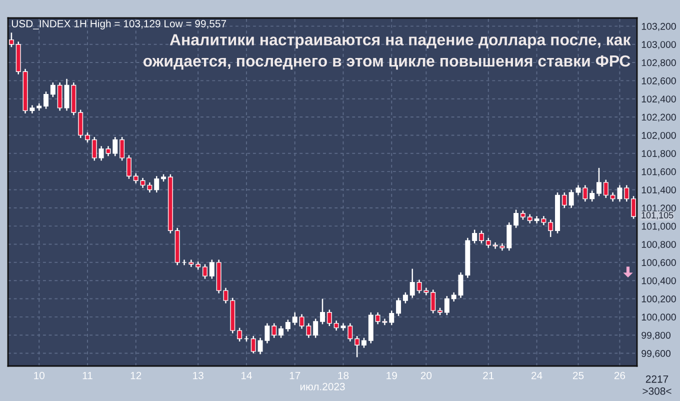 This screenshot has width=680, height=401. Describe the element at coordinates (659, 299) in the screenshot. I see `y-tick-label: 100,200` at that location.